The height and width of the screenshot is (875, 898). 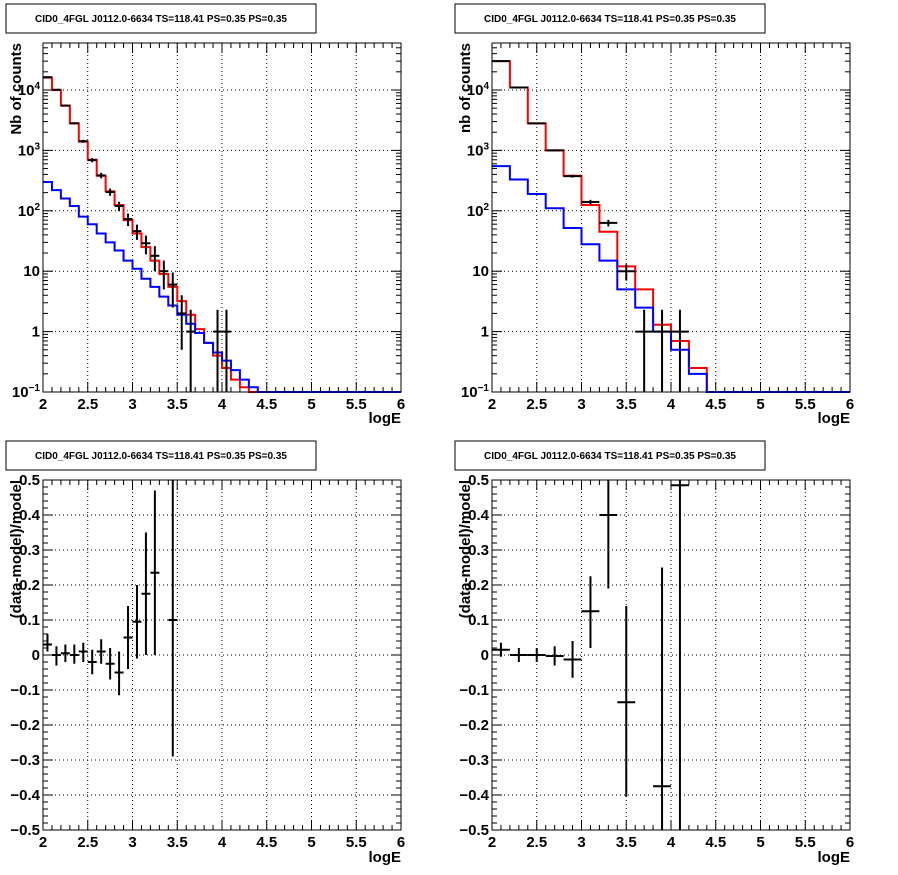 What do you see at coordinates (16, 89) in the screenshot?
I see `y-axis-label: Nb of counts` at bounding box center [16, 89].